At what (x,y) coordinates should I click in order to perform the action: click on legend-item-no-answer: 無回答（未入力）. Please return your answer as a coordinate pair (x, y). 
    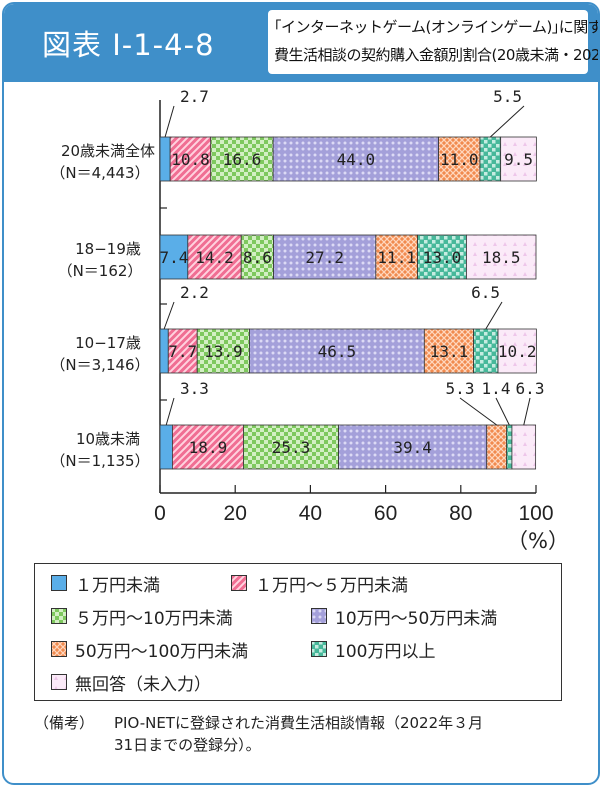
    Looking at the image, I should click on (131, 682).